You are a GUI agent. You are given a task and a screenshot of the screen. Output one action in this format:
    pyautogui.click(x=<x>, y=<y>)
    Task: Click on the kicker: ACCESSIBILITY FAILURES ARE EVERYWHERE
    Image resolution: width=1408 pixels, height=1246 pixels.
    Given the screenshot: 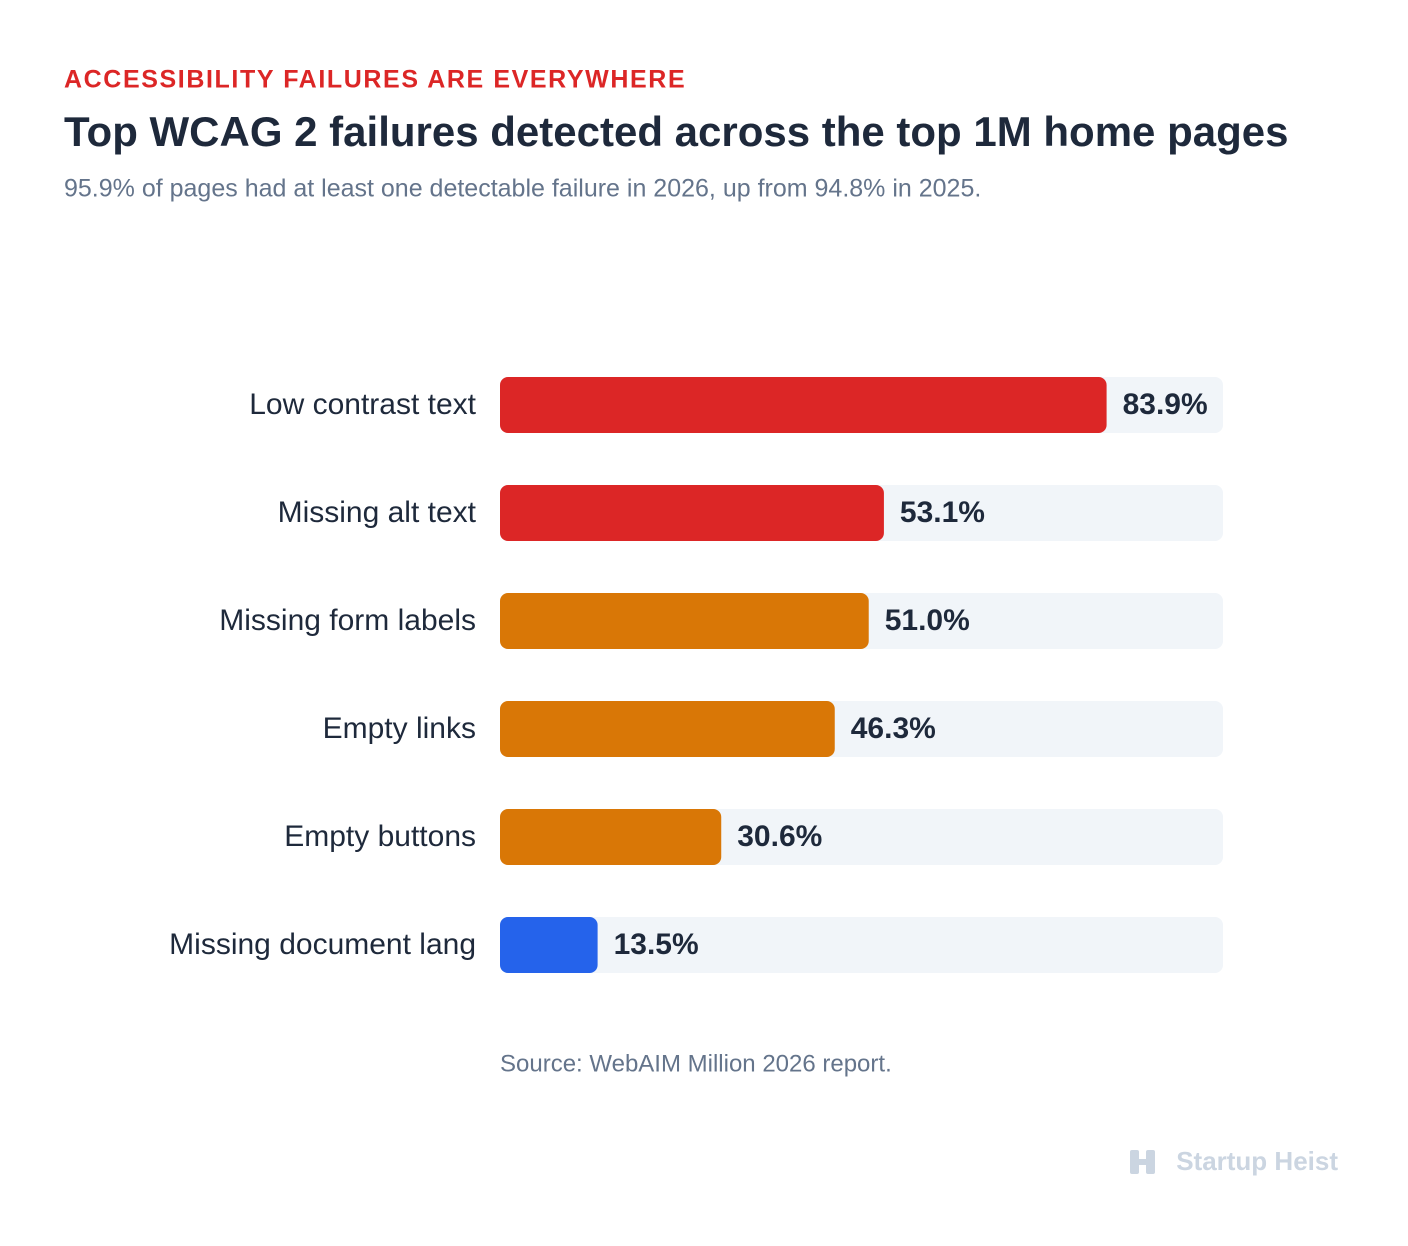 What is the action you would take?
    pyautogui.click(x=375, y=80)
    